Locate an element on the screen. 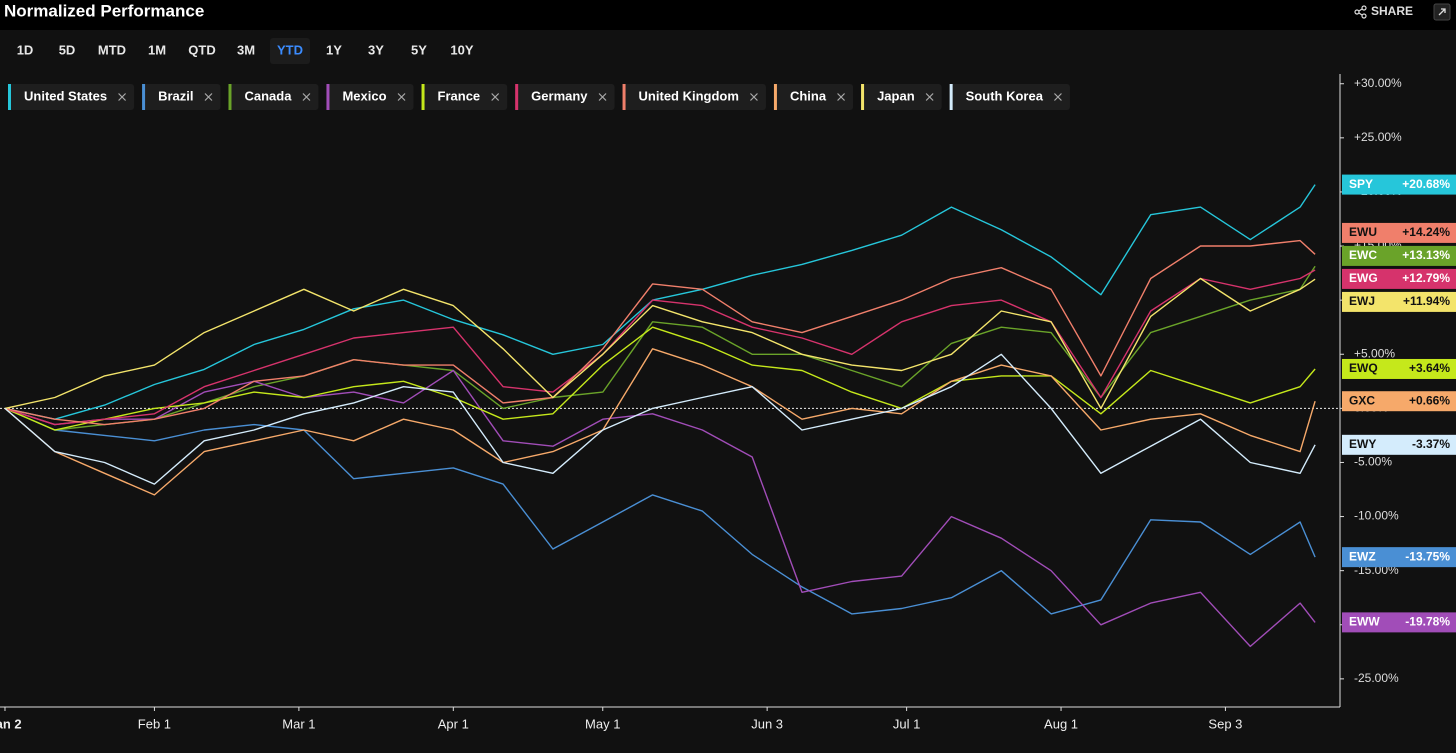 This screenshot has height=753, width=1456. expand-arrow is located at coordinates (1442, 12).